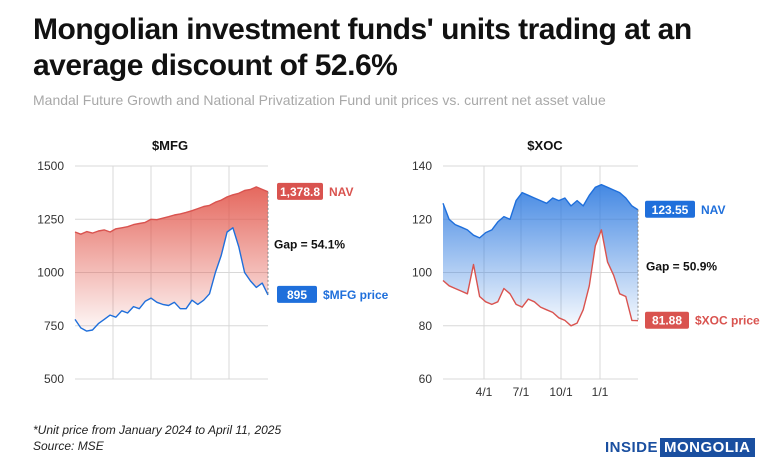 Image resolution: width=780 pixels, height=460 pixels. Describe the element at coordinates (727, 321) in the screenshot. I see `series-name-label-1-1: $XOC price` at that location.